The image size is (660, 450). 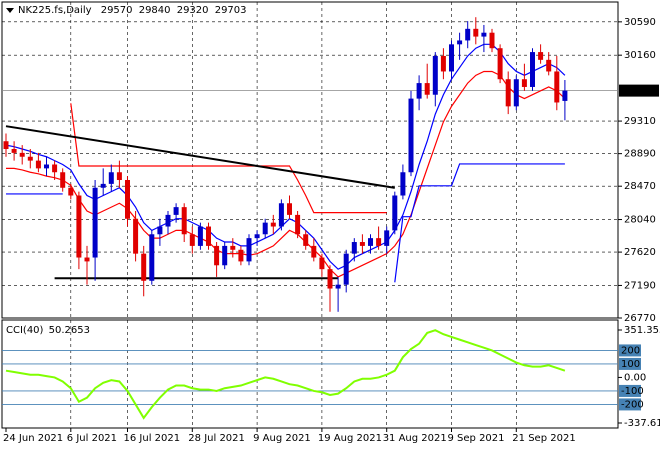 What do you see at coordinates (640, 22) in the screenshot?
I see `y-tick-label: 30590` at bounding box center [640, 22].